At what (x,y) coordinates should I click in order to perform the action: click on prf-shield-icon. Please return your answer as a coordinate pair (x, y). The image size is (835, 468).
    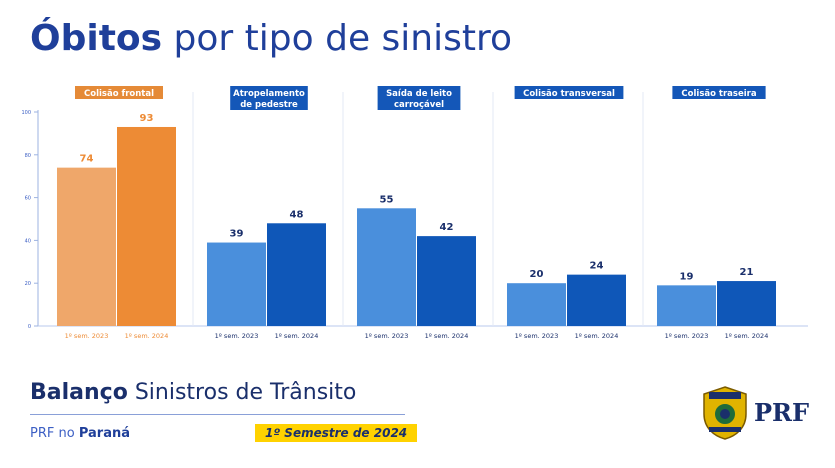
    Looking at the image, I should click on (725, 413).